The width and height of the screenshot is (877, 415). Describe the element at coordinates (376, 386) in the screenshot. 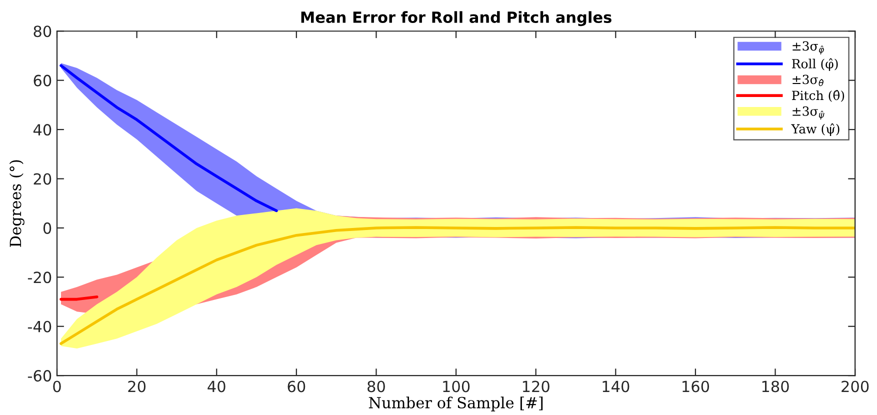

I see `x-tick-label: 80` at that location.